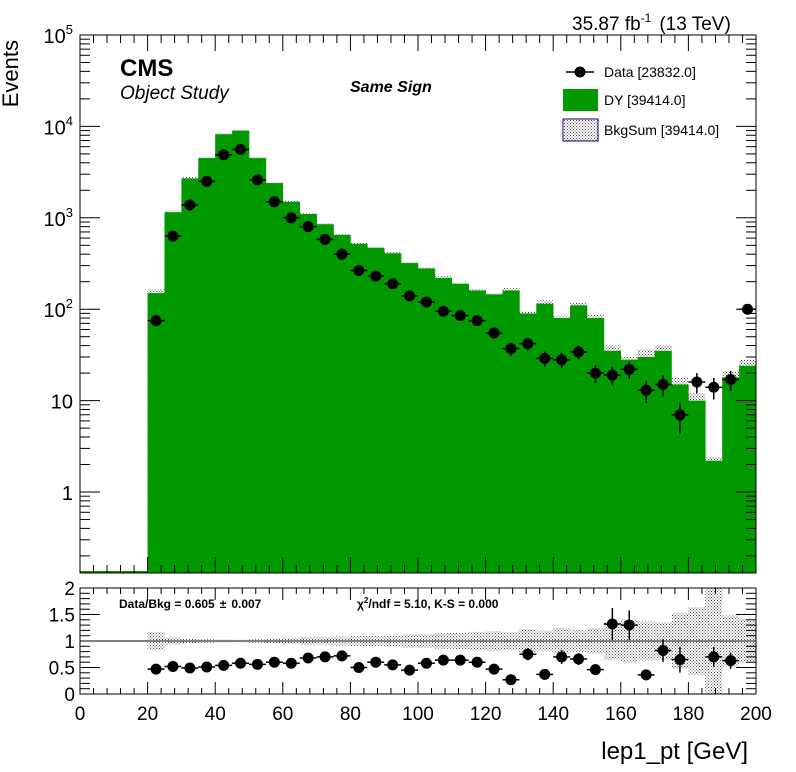 Image resolution: width=796 pixels, height=772 pixels. I want to click on lumi-label: 35.87 fb-1 (13 TeV), so click(651, 23).